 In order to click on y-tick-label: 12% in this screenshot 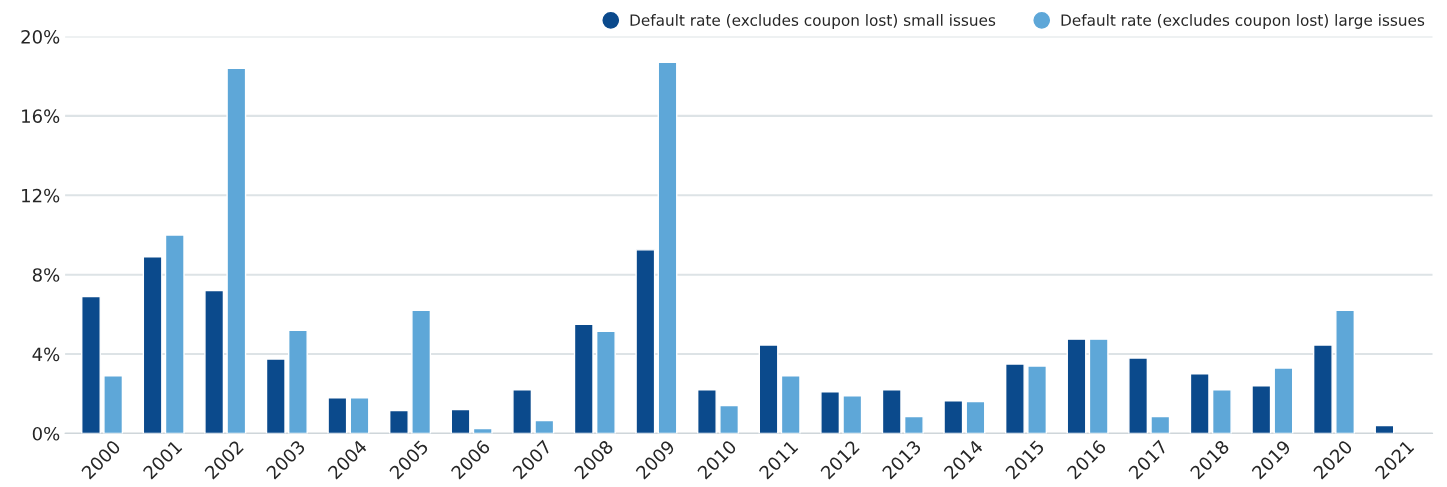, I will do `click(41, 195)`.